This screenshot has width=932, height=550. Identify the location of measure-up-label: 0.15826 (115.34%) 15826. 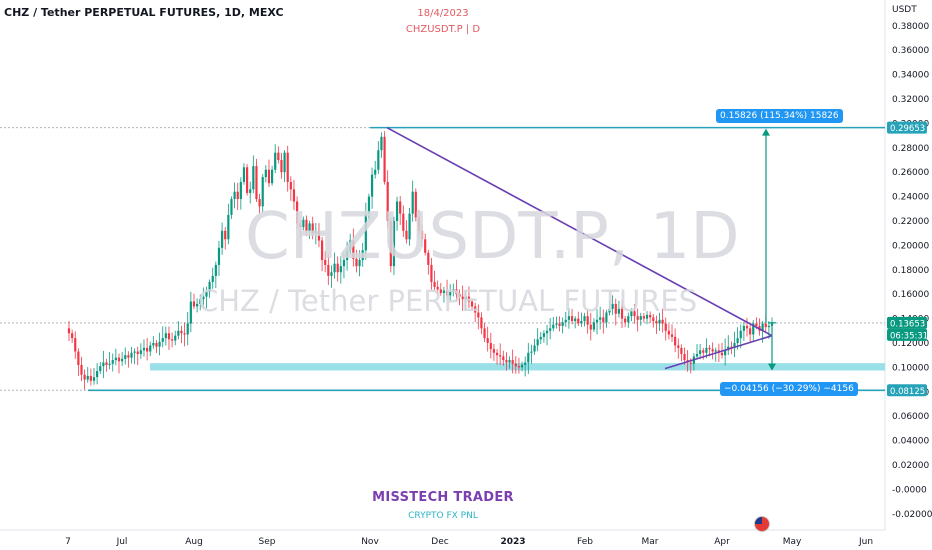
(779, 116).